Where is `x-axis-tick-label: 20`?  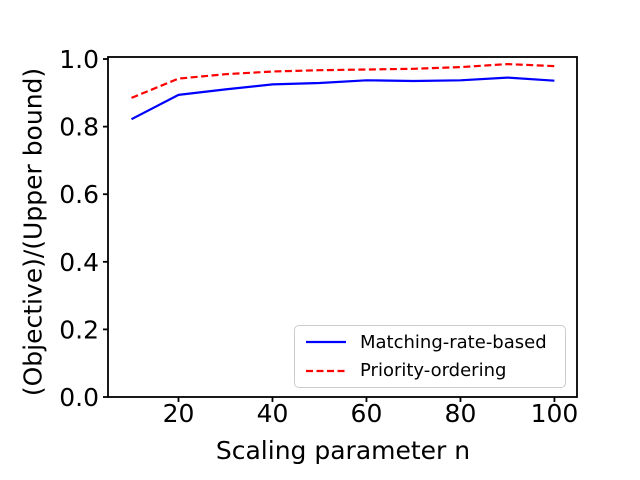
x-axis-tick-label: 20 is located at coordinates (179, 413).